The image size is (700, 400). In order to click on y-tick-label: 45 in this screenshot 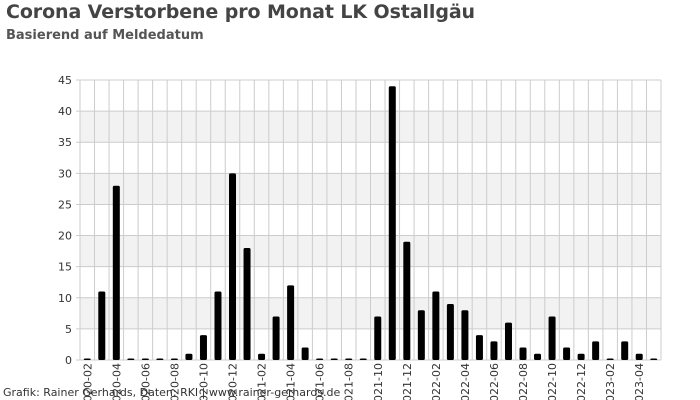, I will do `click(65, 80)`.